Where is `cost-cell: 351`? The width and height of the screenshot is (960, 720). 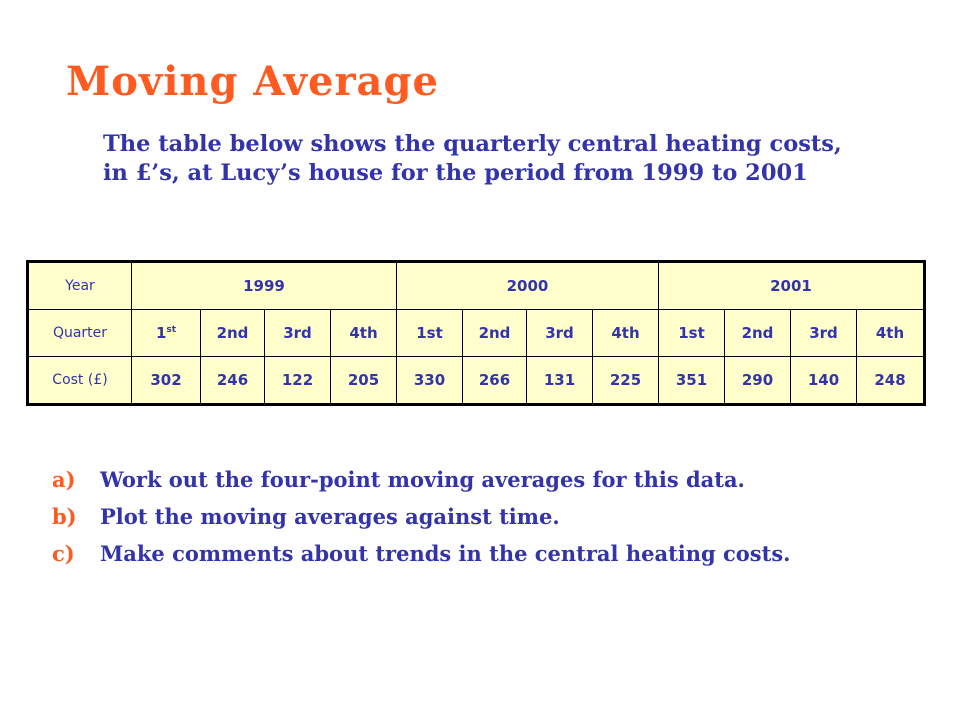 cost-cell: 351 is located at coordinates (691, 380).